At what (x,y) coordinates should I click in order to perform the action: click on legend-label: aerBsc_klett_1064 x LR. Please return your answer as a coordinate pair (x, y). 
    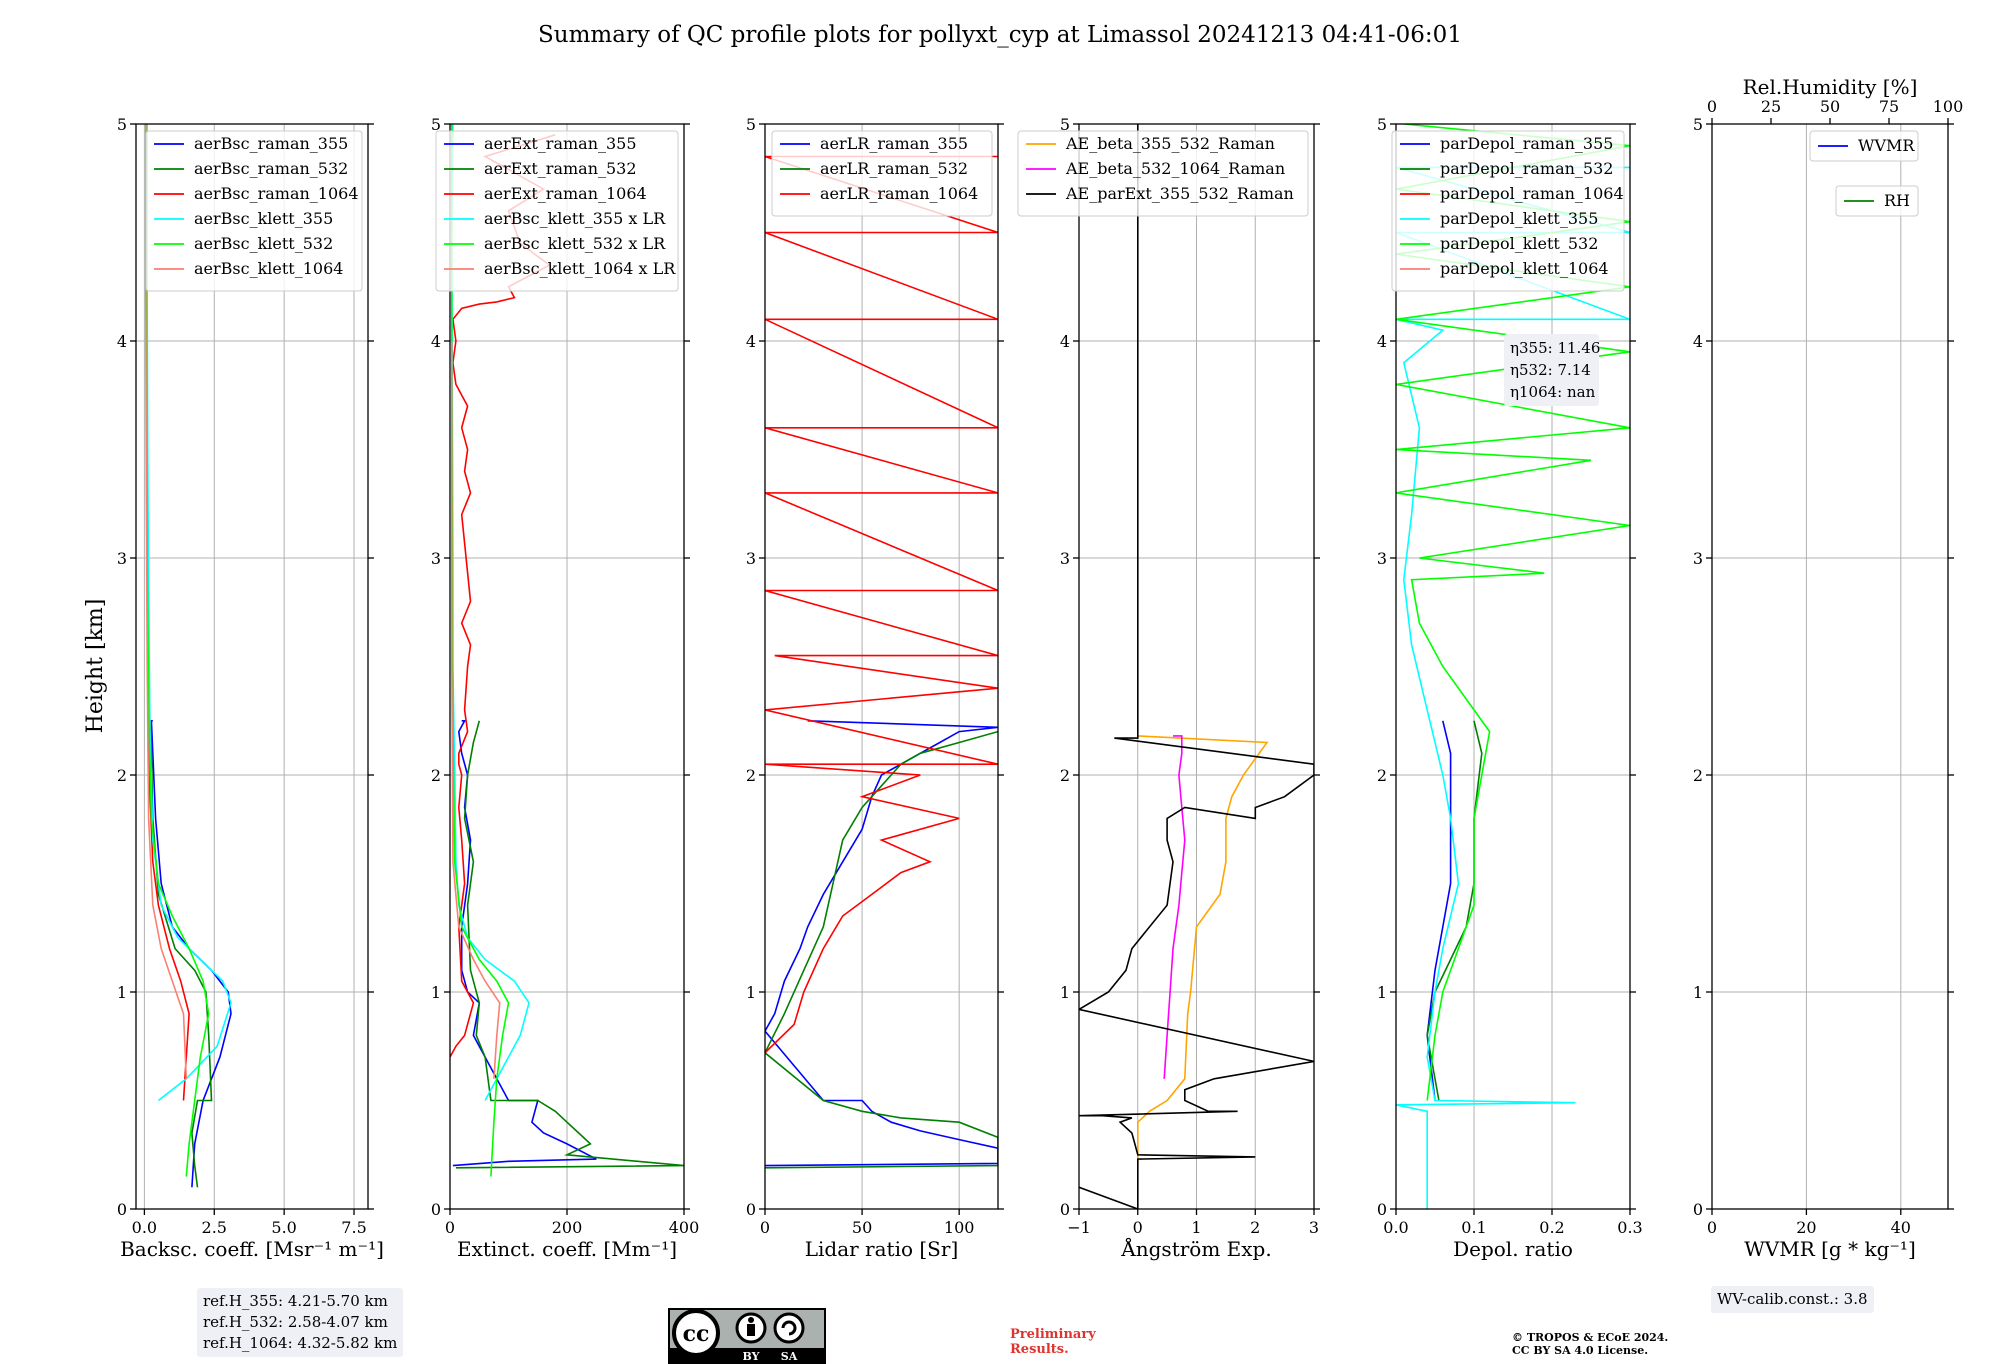
    Looking at the image, I should click on (580, 268).